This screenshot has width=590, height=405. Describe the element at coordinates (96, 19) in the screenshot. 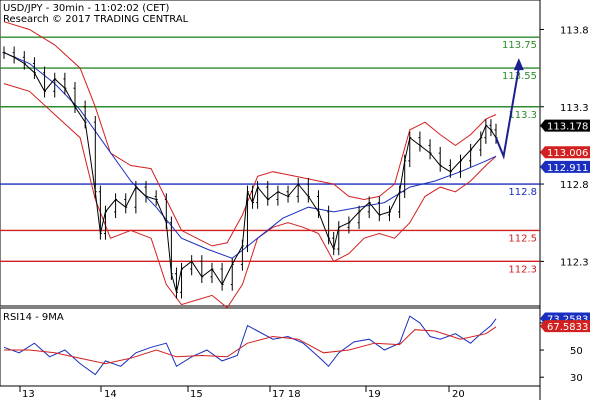

I see `chart-header-line2: Research © 2017 TRADING CENTRAL` at that location.